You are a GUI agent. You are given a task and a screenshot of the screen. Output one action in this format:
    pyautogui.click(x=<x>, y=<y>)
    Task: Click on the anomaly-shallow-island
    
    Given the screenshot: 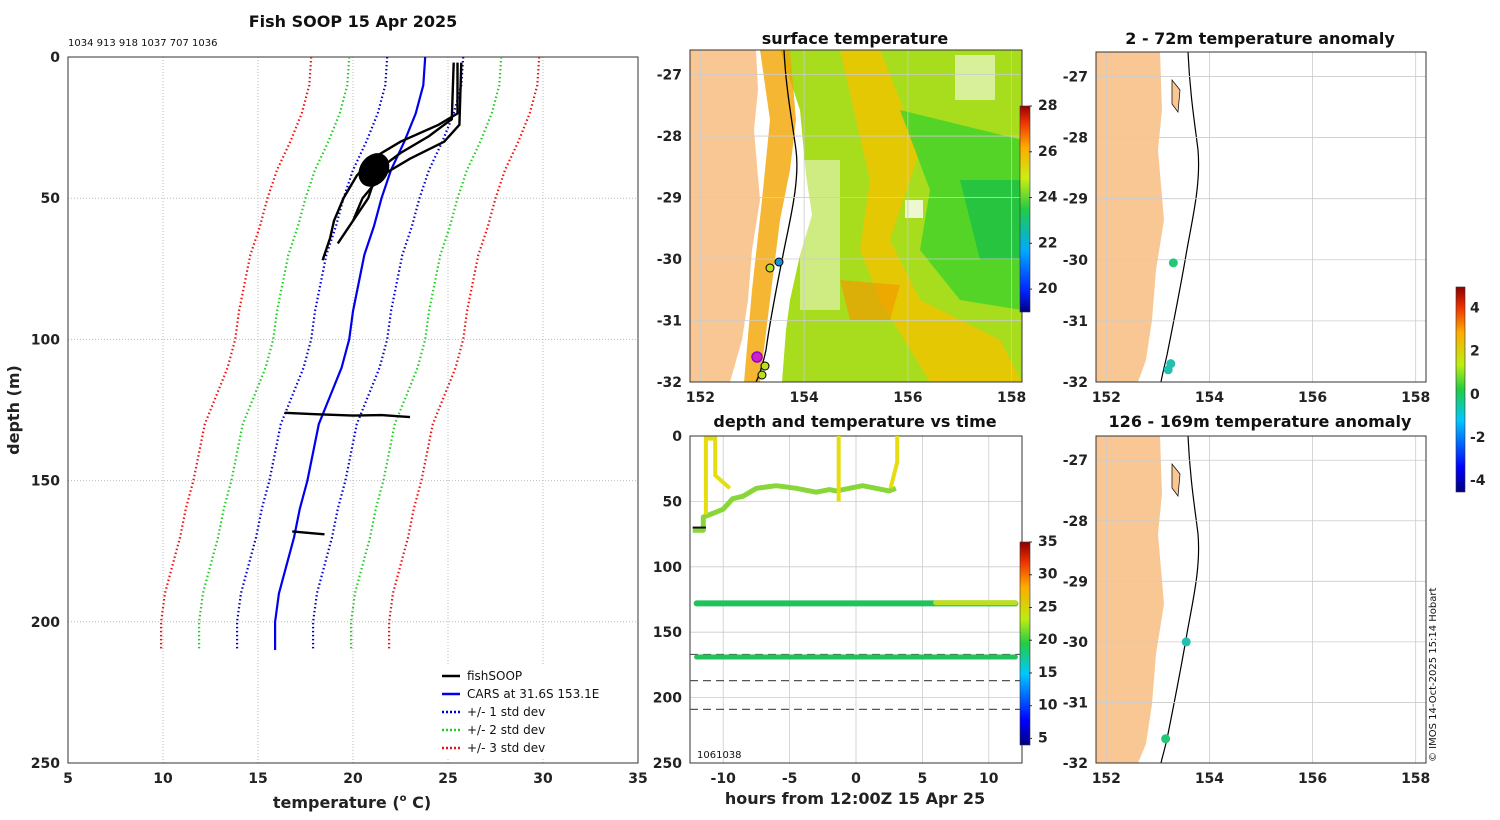 What is the action you would take?
    pyautogui.click(x=1176, y=96)
    